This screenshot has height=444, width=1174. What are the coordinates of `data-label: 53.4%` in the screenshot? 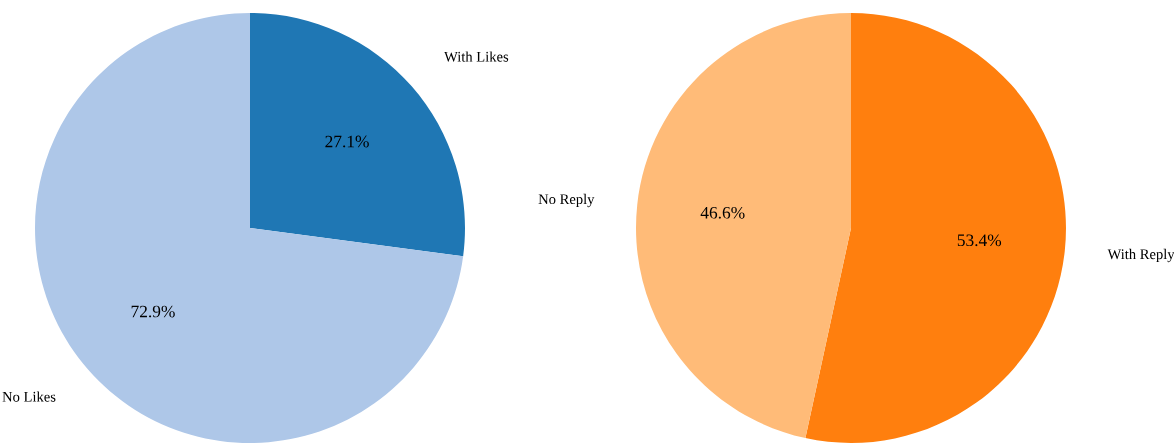 It's located at (979, 240).